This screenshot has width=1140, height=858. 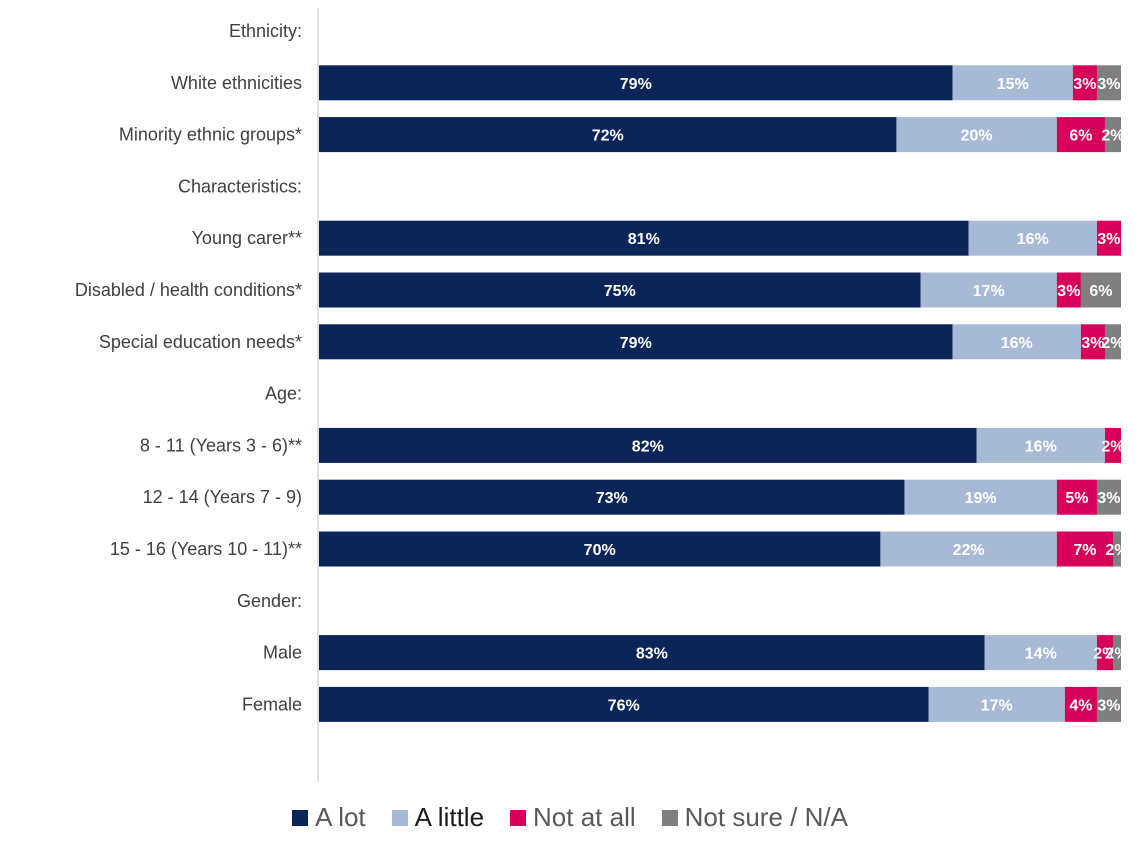 I want to click on legend-label: Not sure / N/A, so click(x=766, y=817).